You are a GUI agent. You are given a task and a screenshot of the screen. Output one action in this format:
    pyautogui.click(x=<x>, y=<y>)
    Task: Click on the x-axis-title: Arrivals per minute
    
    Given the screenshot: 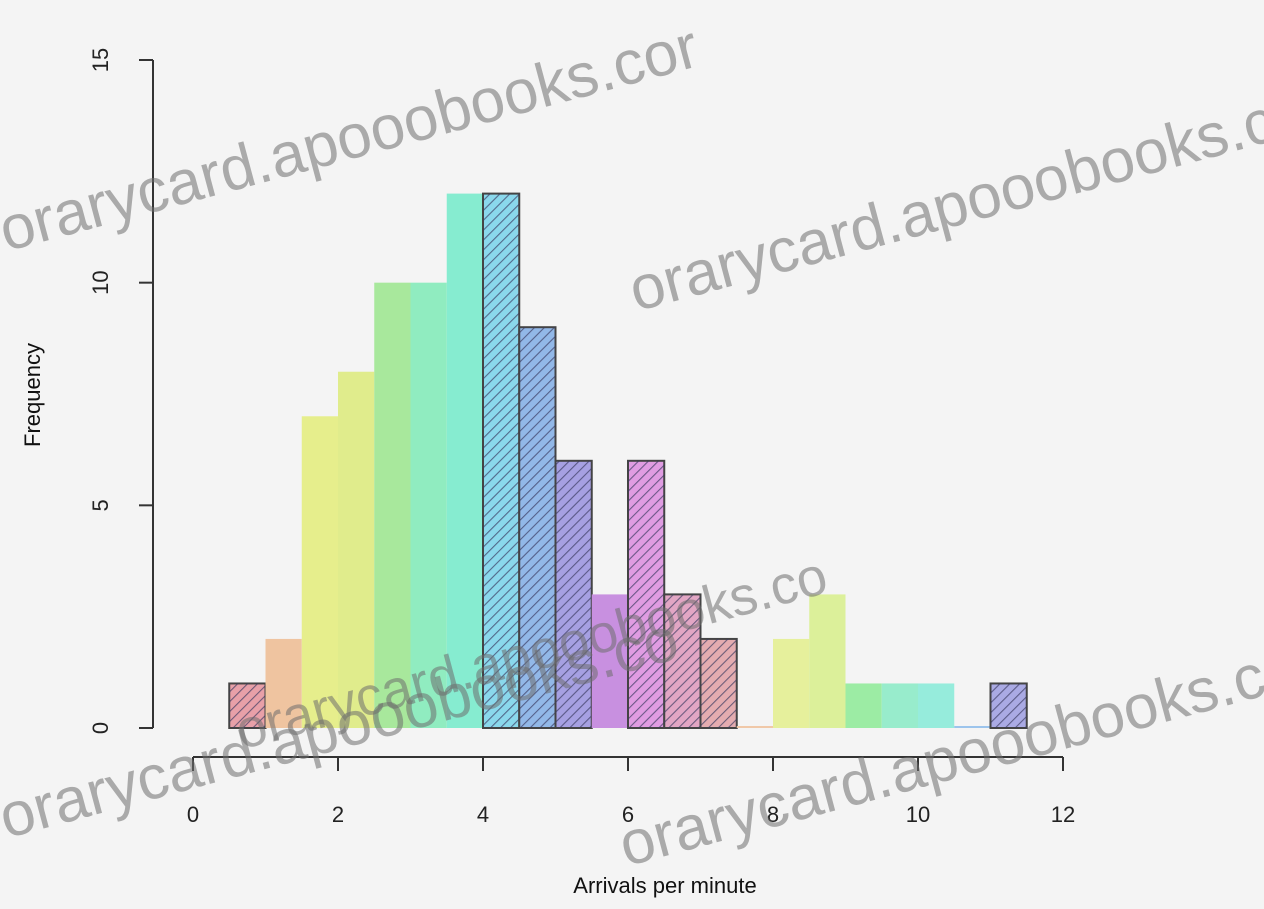 What is the action you would take?
    pyautogui.click(x=664, y=885)
    